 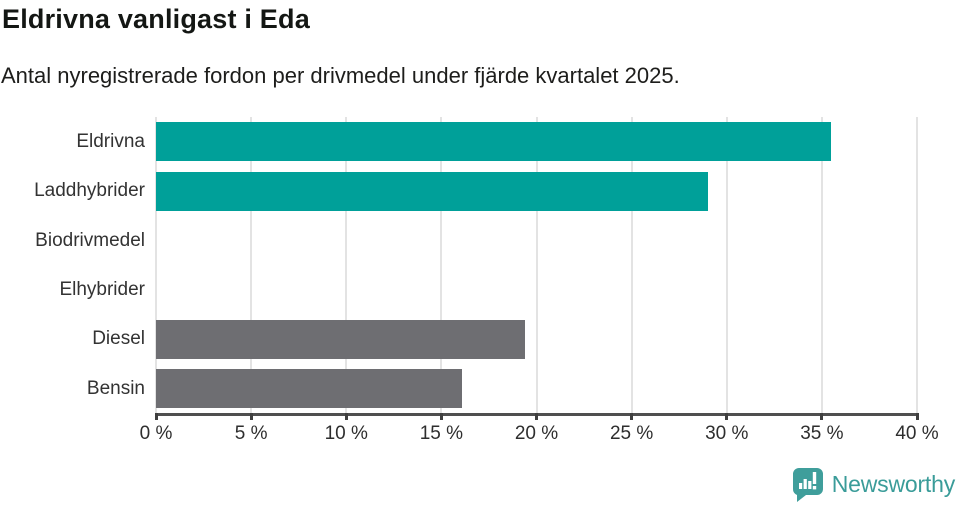 What do you see at coordinates (102, 289) in the screenshot?
I see `category-label-elhybrider: Elhybrider` at bounding box center [102, 289].